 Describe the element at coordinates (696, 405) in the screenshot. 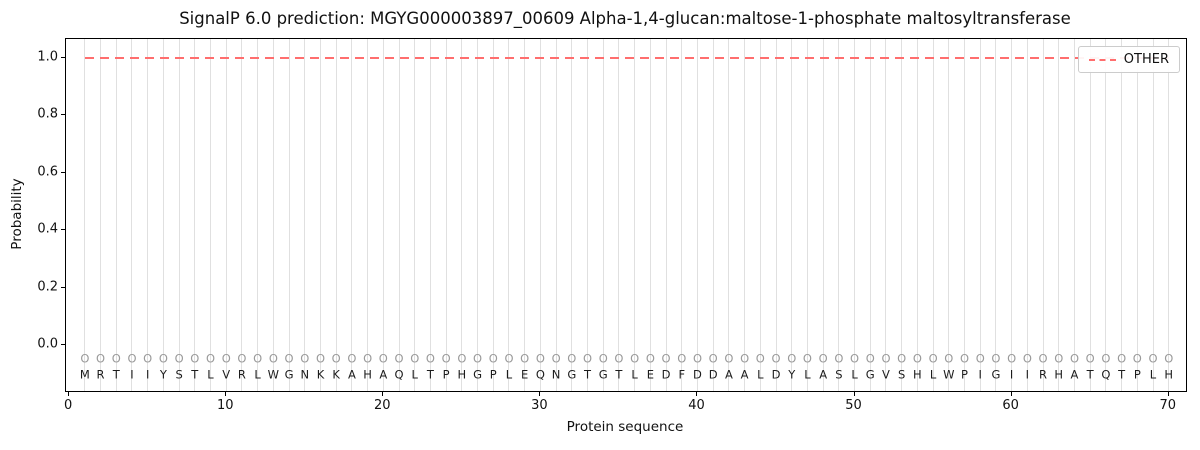

I see `x-tick-label: 40` at that location.